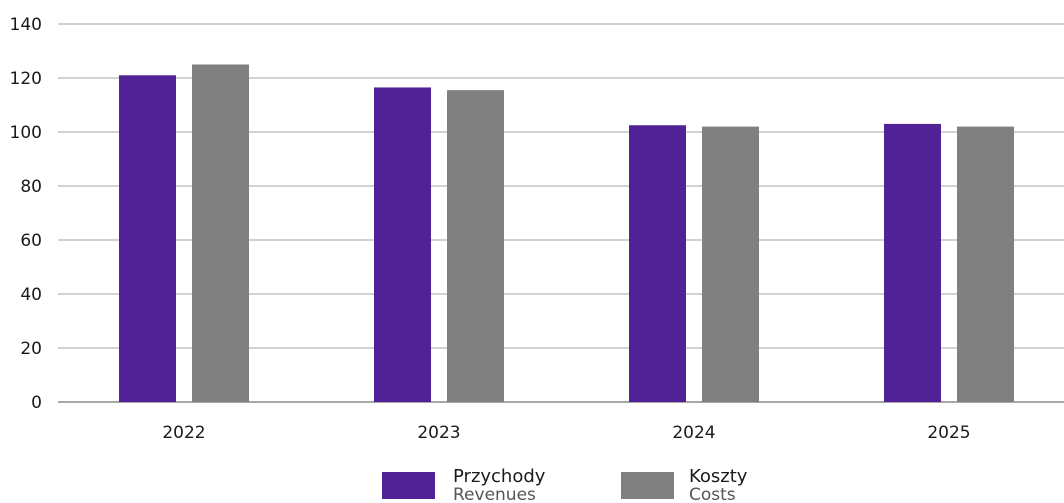  I want to click on y-tick-label-80: 80, so click(31, 187).